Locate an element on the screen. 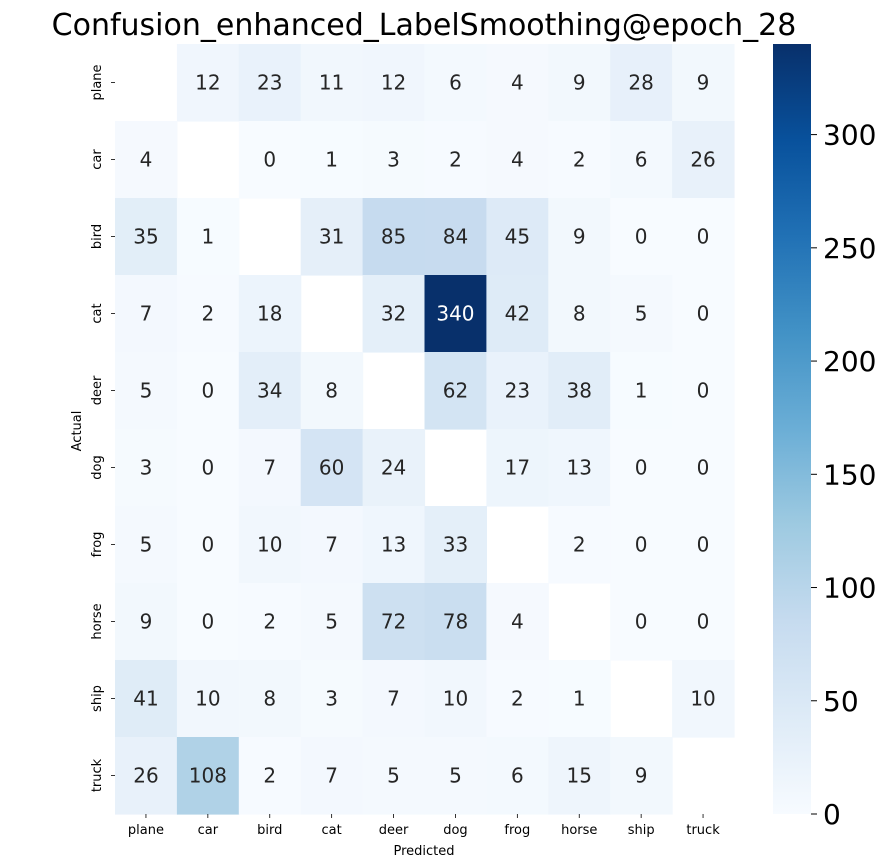 Image resolution: width=893 pixels, height=867 pixels. cell-value-label: 17 is located at coordinates (517, 468).